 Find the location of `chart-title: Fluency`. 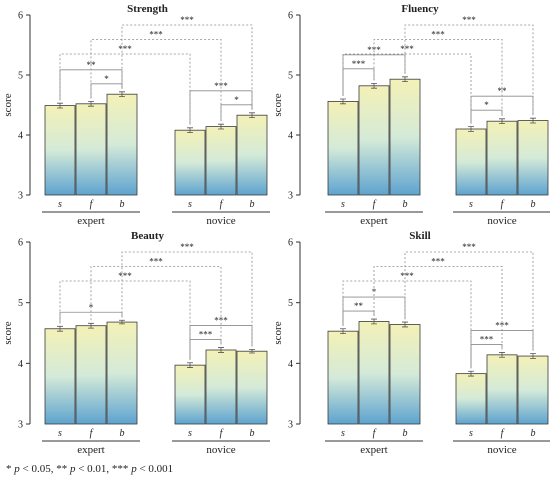

chart-title: Fluency is located at coordinates (420, 9).